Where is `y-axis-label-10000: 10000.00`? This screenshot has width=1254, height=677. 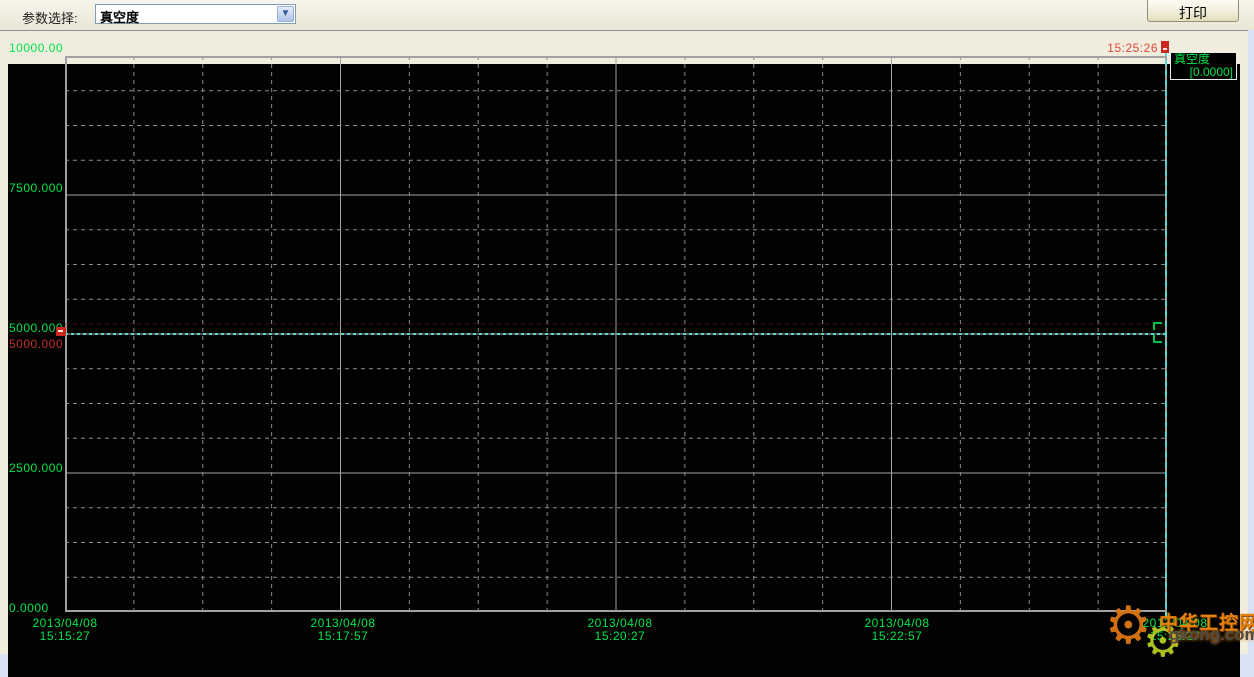 y-axis-label-10000: 10000.00 is located at coordinates (36, 48).